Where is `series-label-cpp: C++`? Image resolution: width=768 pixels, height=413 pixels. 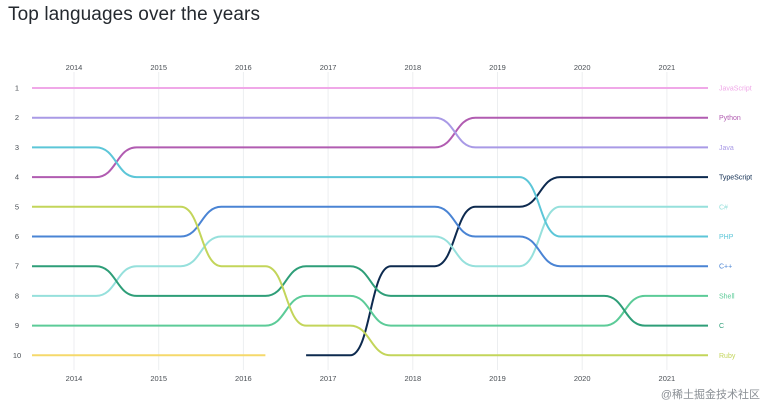 series-label-cpp: C++ is located at coordinates (725, 267).